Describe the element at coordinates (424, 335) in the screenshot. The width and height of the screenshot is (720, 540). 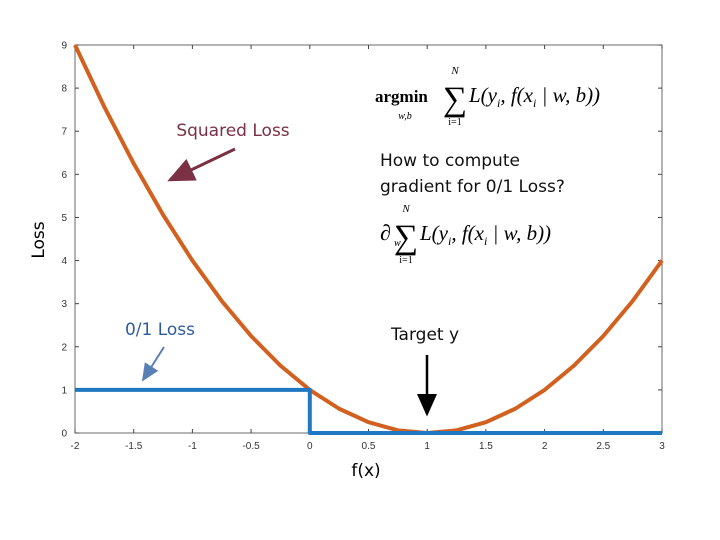
I see `annotation: Target y` at that location.